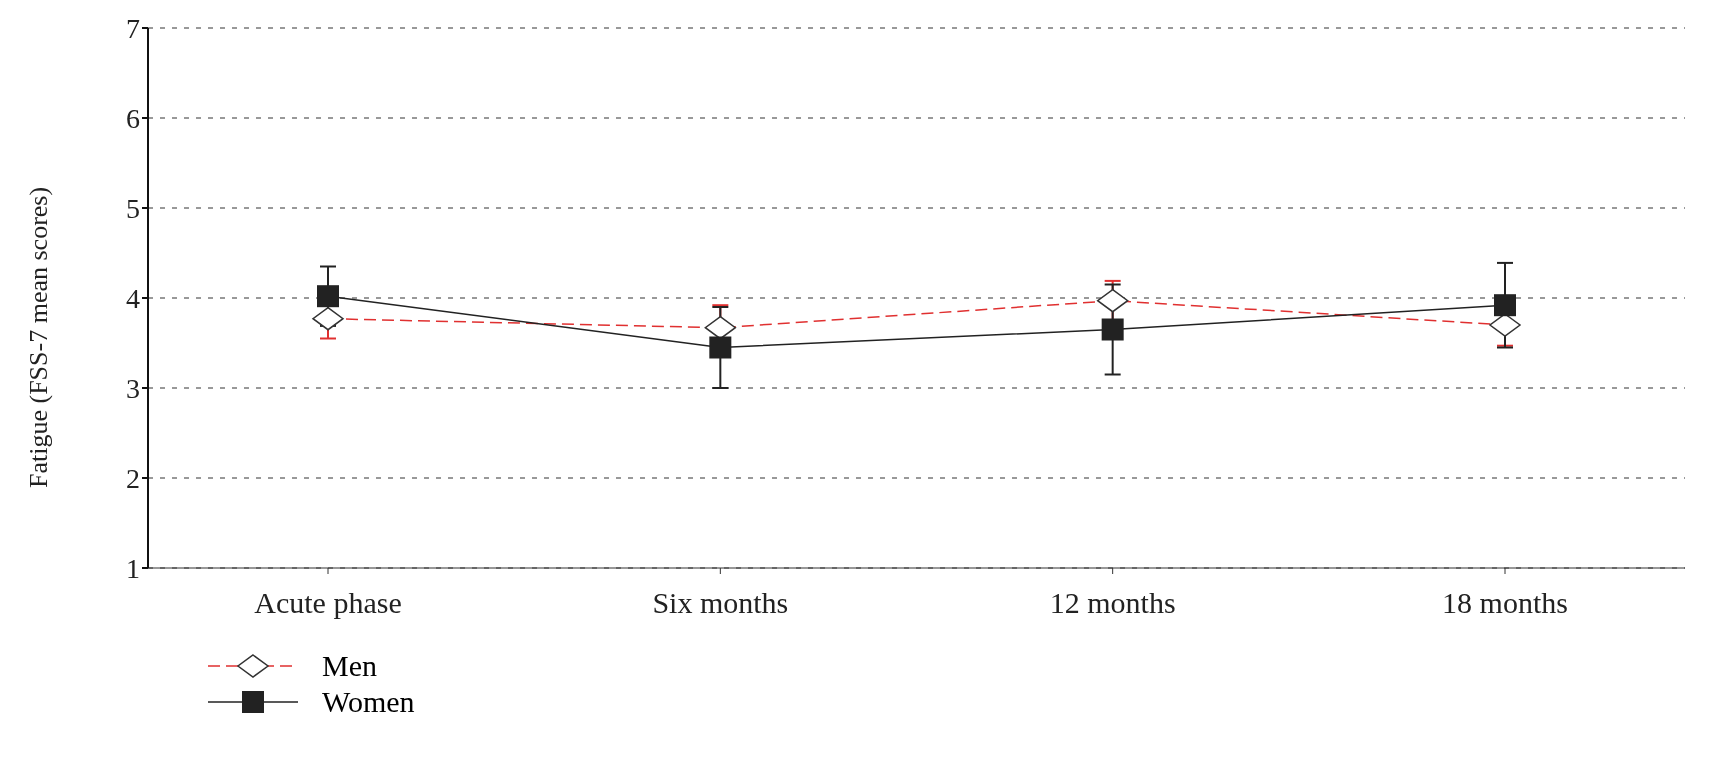 The height and width of the screenshot is (773, 1713). What do you see at coordinates (133, 568) in the screenshot?
I see `y-tick-label: 1` at bounding box center [133, 568].